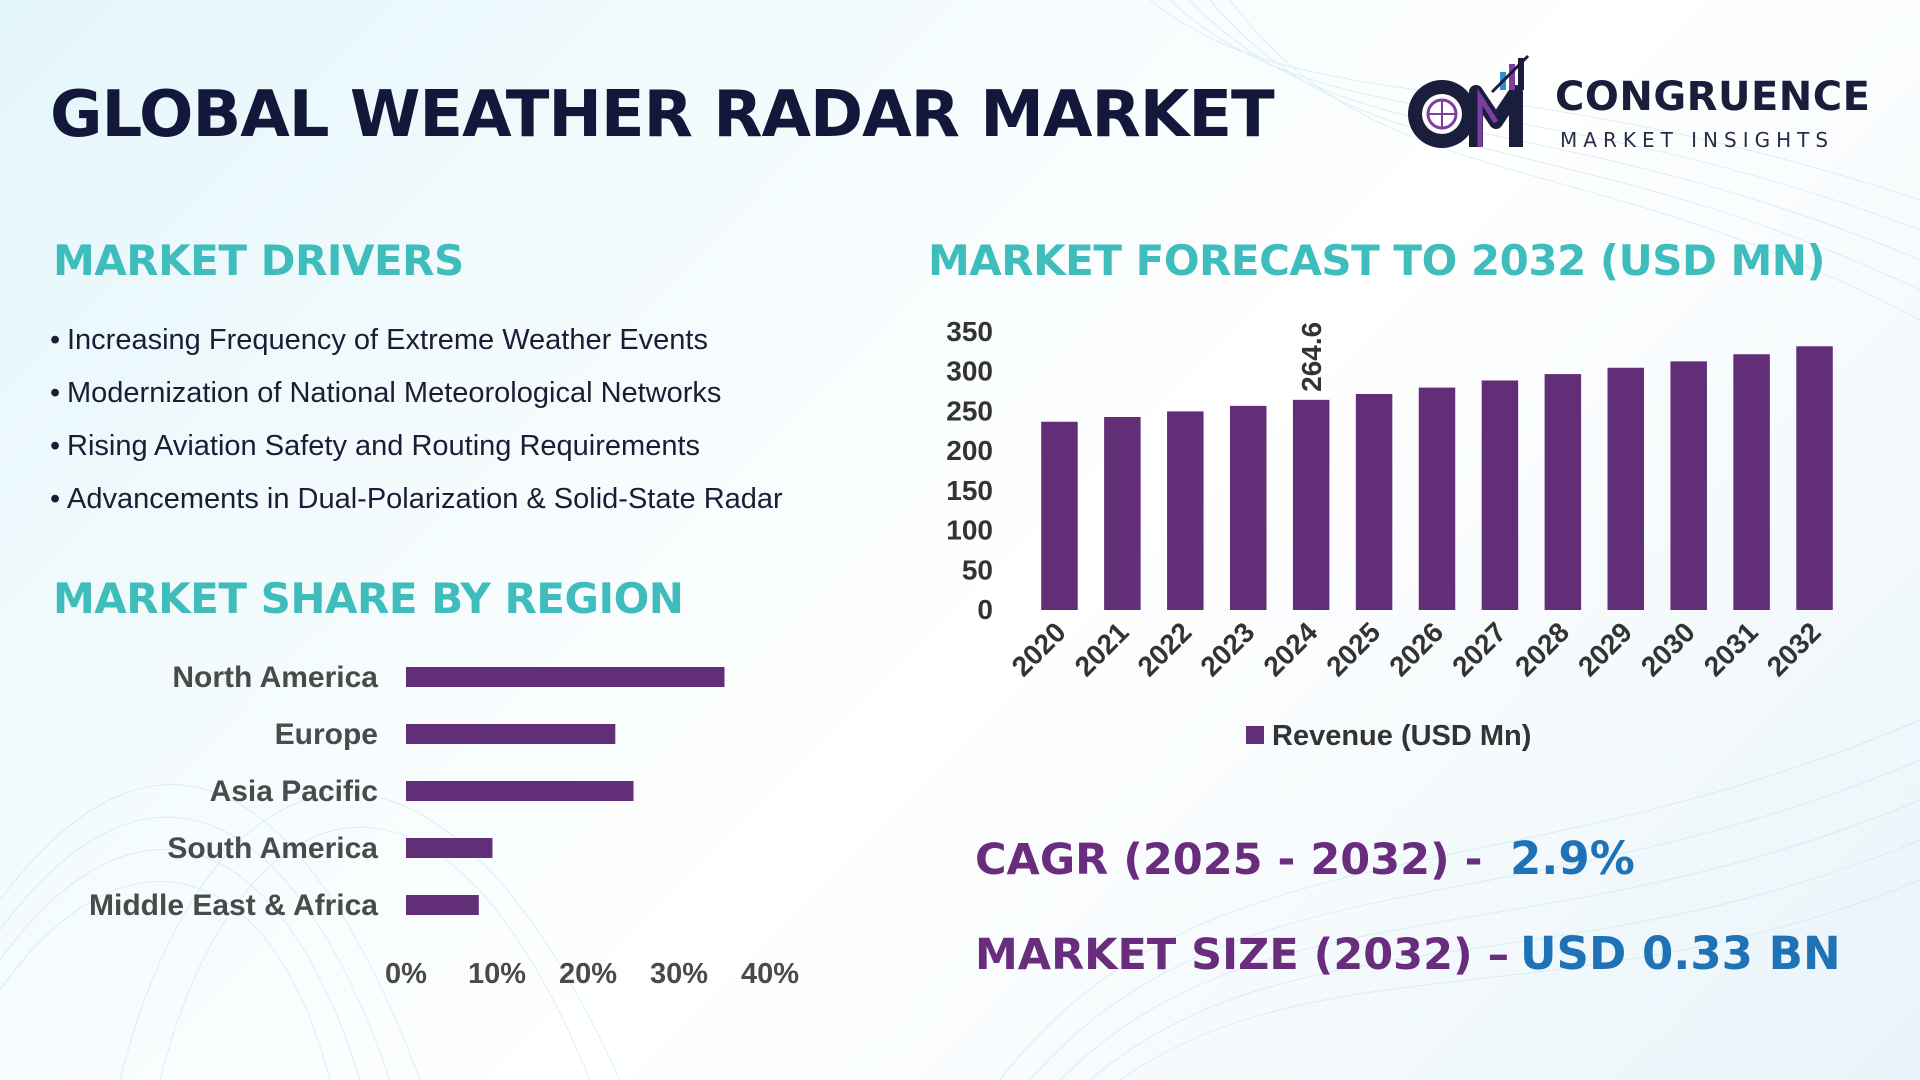 This screenshot has width=1920, height=1080. Describe the element at coordinates (985, 609) in the screenshot. I see `y-tick-label: 0` at that location.